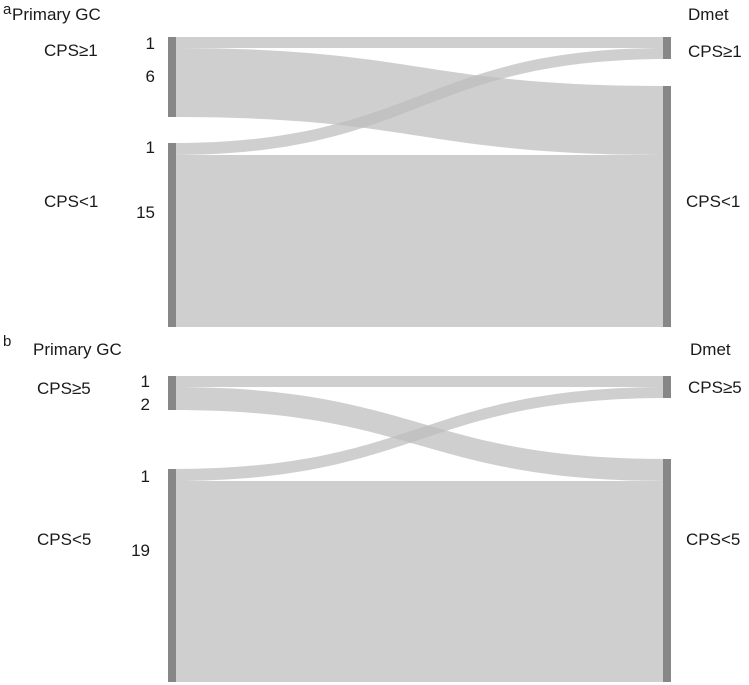  Describe the element at coordinates (145, 404) in the screenshot. I see `flow-count: 2` at that location.